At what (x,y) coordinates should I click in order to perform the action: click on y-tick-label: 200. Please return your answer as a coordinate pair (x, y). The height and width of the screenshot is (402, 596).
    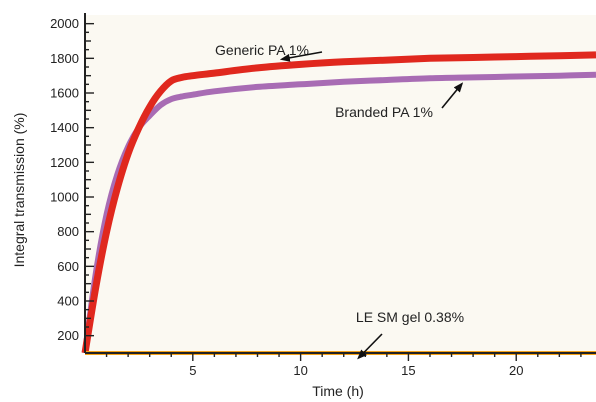
    Looking at the image, I should click on (68, 335).